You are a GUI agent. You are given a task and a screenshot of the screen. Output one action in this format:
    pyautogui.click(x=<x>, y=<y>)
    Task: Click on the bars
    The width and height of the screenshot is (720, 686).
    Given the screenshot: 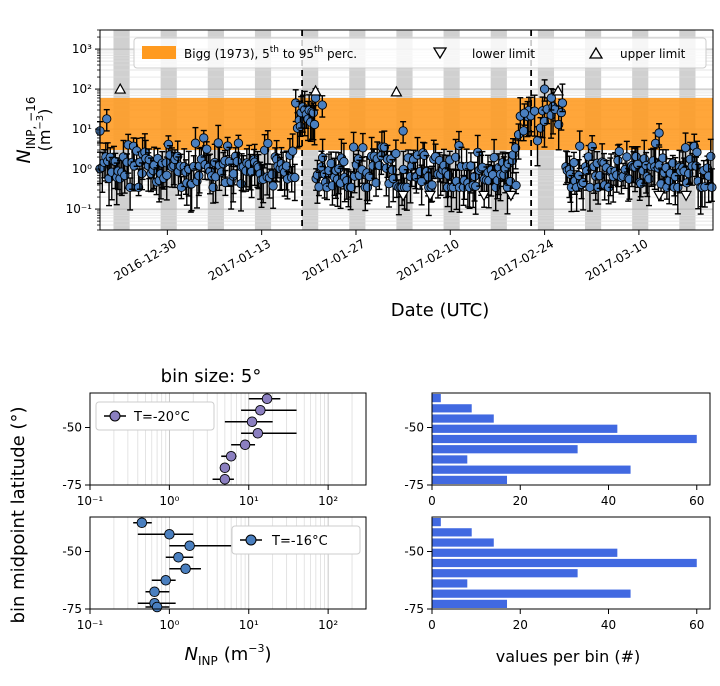 What is the action you would take?
    pyautogui.click(x=564, y=563)
    